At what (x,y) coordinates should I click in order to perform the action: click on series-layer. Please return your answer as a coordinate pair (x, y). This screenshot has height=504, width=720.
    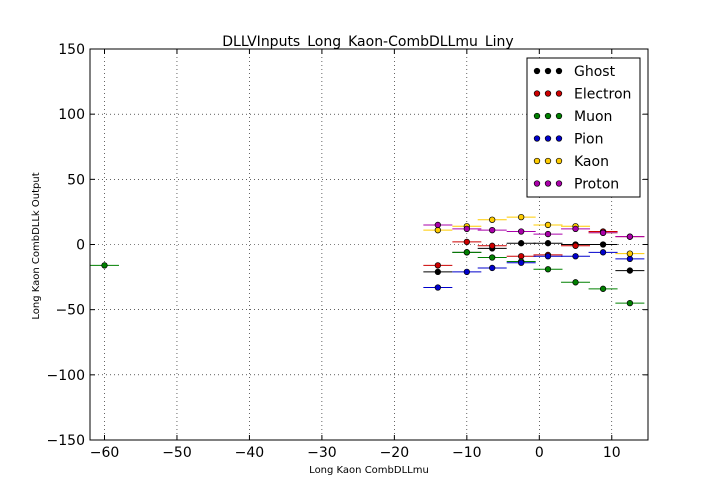
    Looking at the image, I should click on (367, 260).